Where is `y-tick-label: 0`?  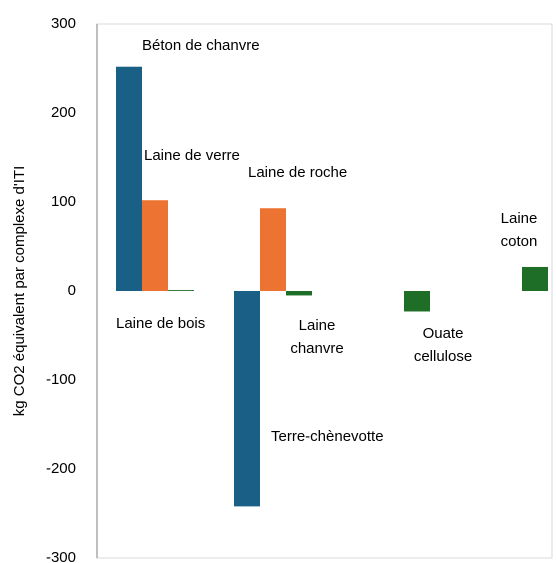 y-tick-label: 0 is located at coordinates (72, 290).